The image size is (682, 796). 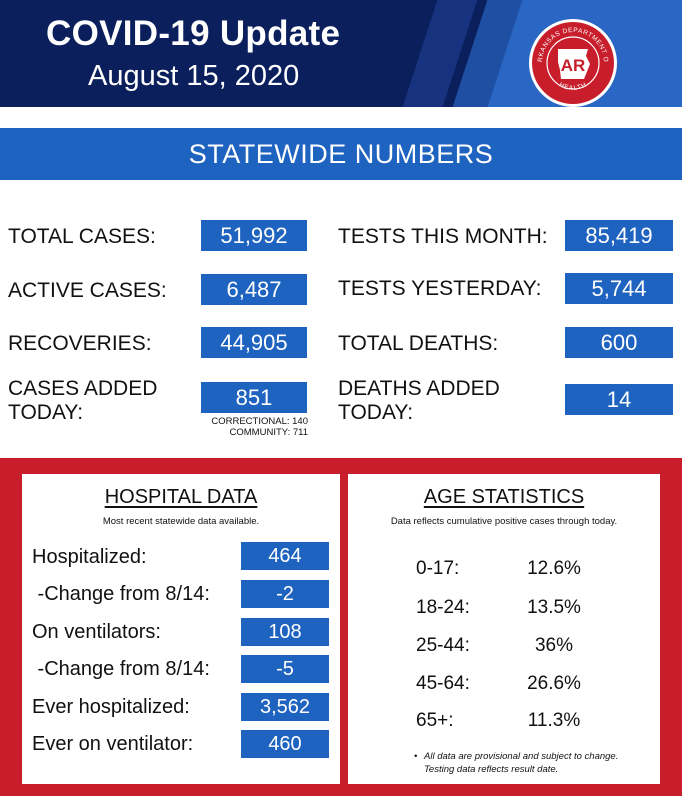 What do you see at coordinates (418, 343) in the screenshot?
I see `total-deaths-label: TOTAL DEATHS:` at bounding box center [418, 343].